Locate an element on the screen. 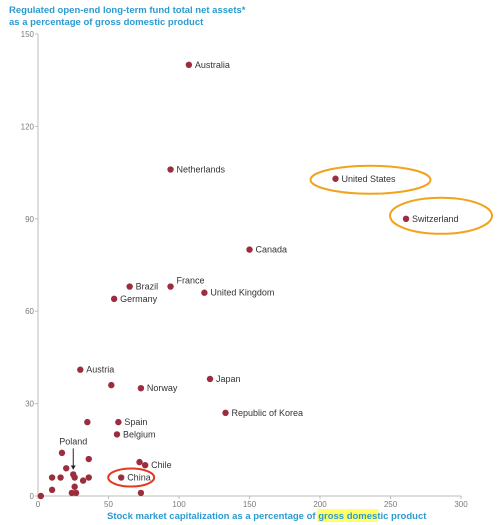 This screenshot has height=525, width=500. data-point-japan is located at coordinates (210, 379).